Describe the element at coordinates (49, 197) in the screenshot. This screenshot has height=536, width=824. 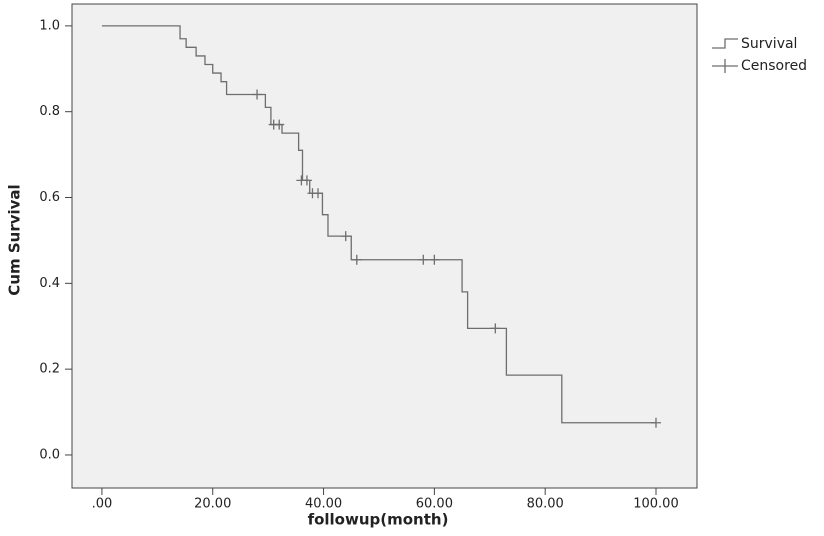
I see `y-tick-label: 0.6` at that location.